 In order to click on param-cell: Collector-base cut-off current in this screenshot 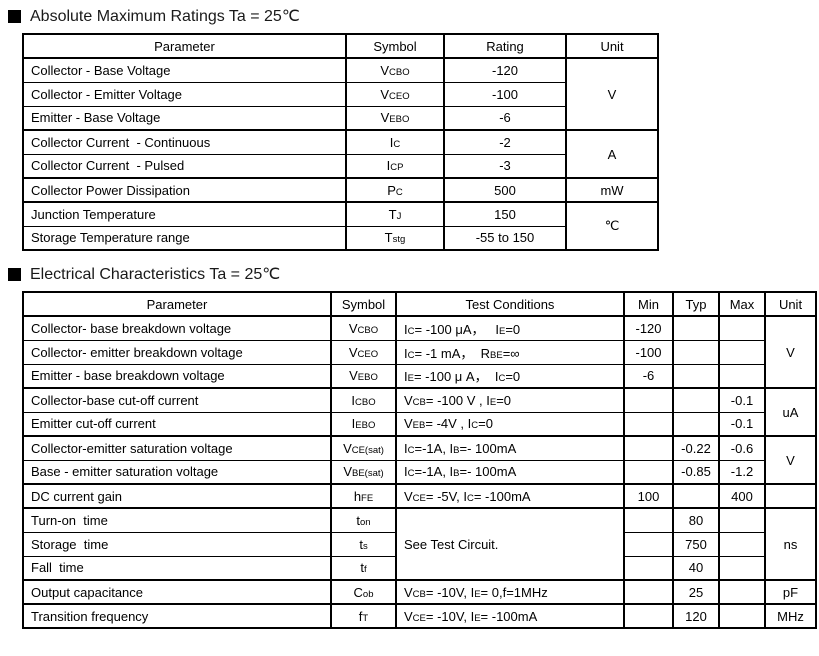, I will do `click(177, 400)`.